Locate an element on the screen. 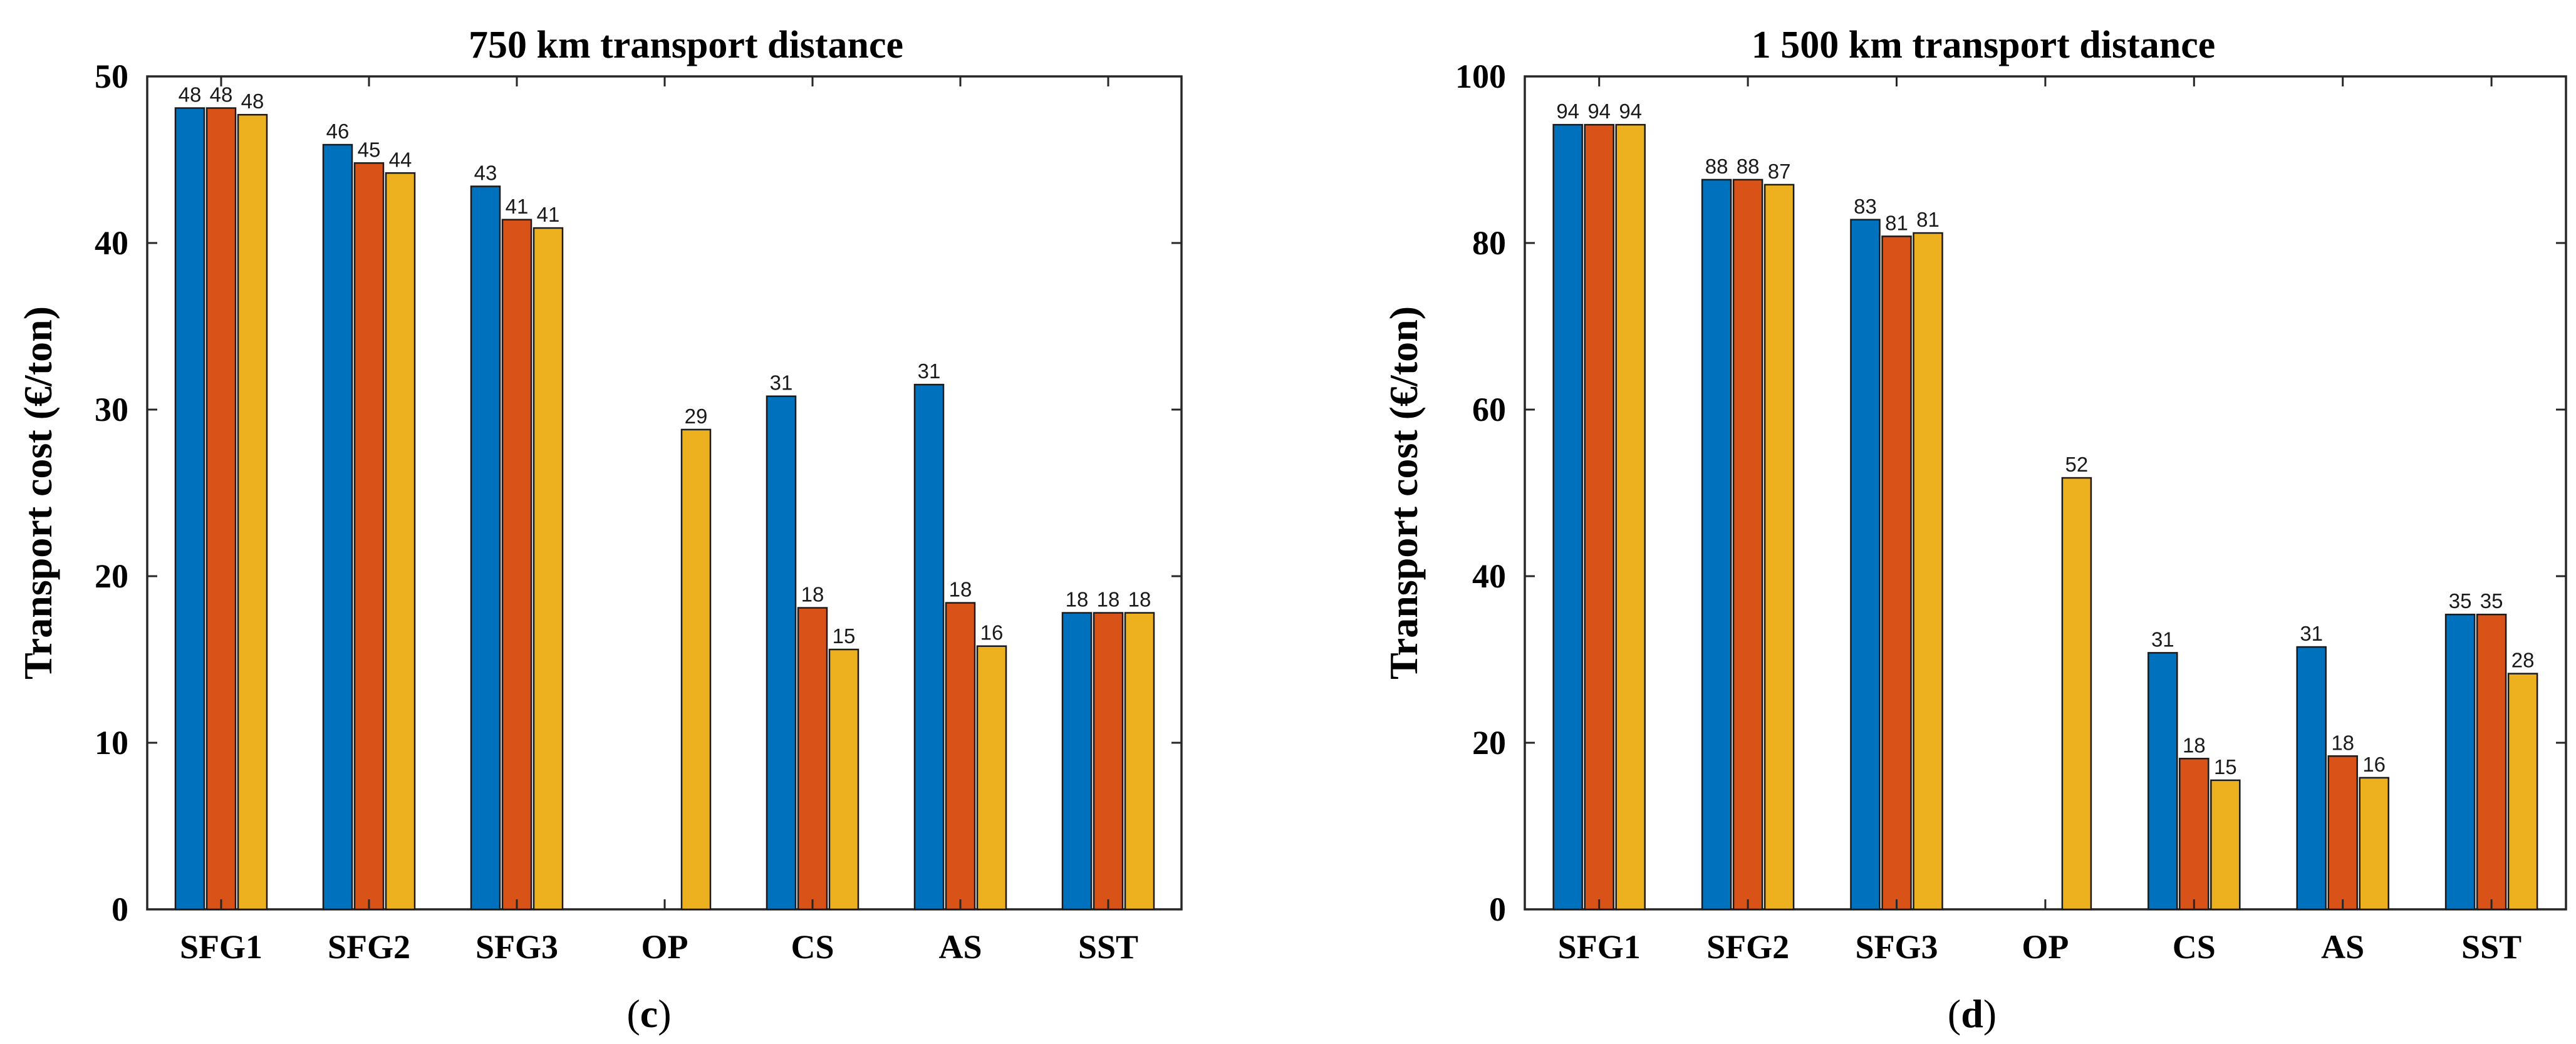 The height and width of the screenshot is (1044, 2576). data-label: 29 is located at coordinates (696, 417).